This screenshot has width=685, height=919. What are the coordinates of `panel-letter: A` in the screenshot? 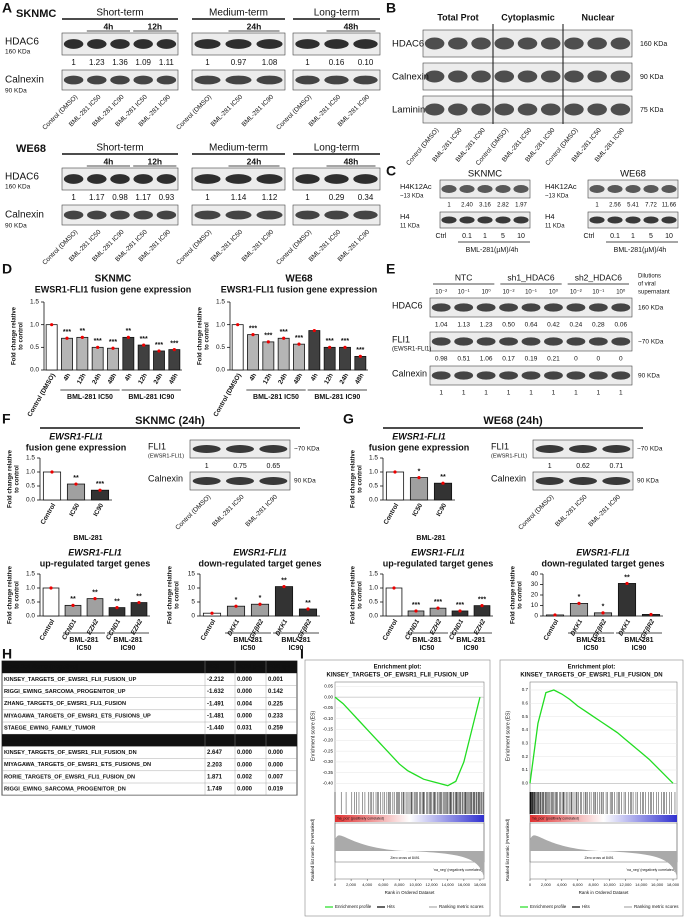 It's located at (7, 8).